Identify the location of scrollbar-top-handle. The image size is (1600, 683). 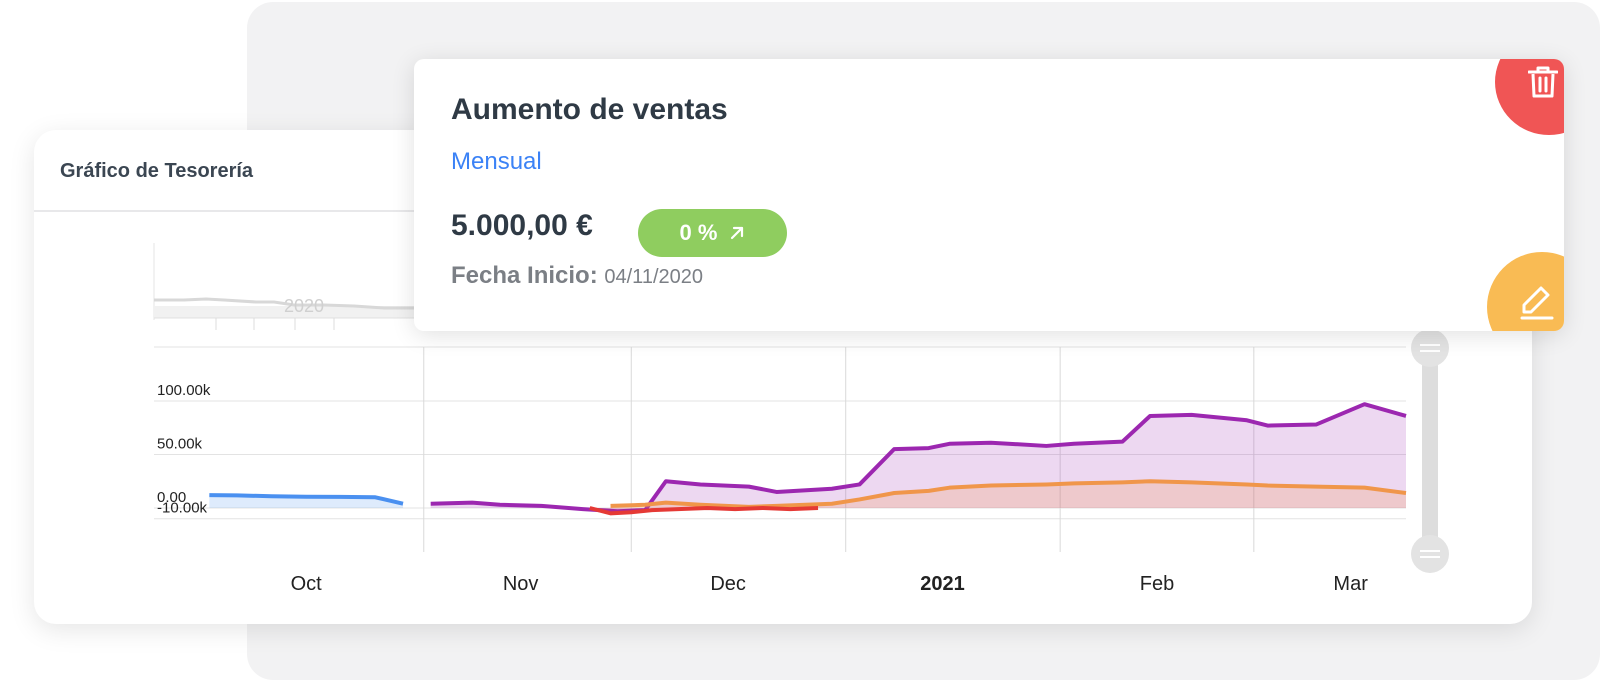
(1430, 348).